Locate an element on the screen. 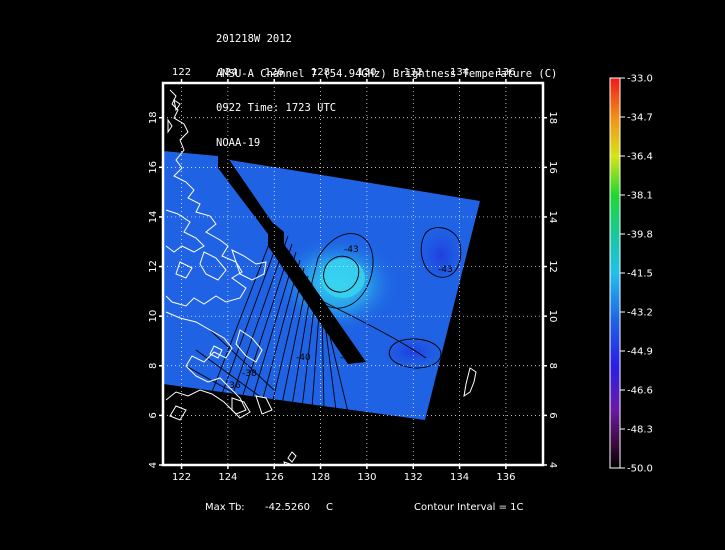  lat-tick-label-right: 8 is located at coordinates (552, 366).